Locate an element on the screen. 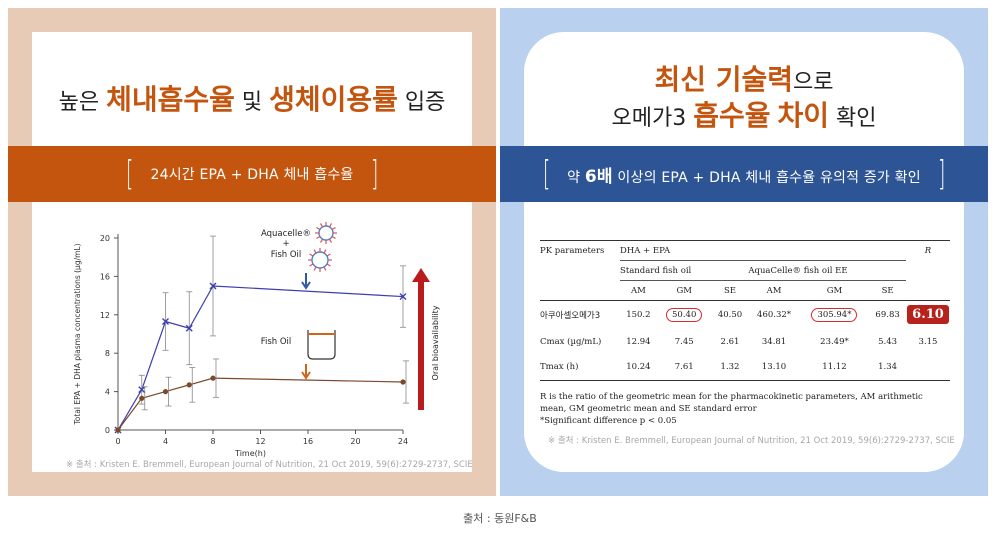 This screenshot has height=533, width=1000. orange-down-arrow-icon is located at coordinates (306, 372).